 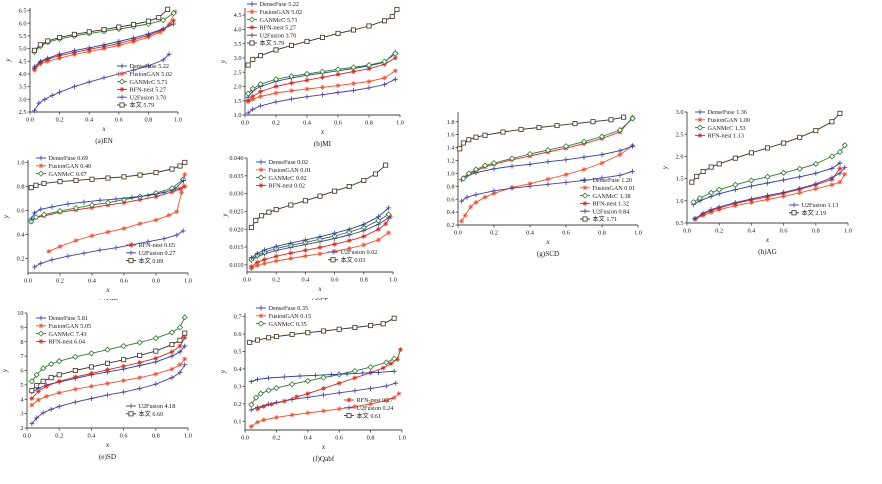 I want to click on legend-label: FusionGAN 5.05, so click(x=70, y=326).